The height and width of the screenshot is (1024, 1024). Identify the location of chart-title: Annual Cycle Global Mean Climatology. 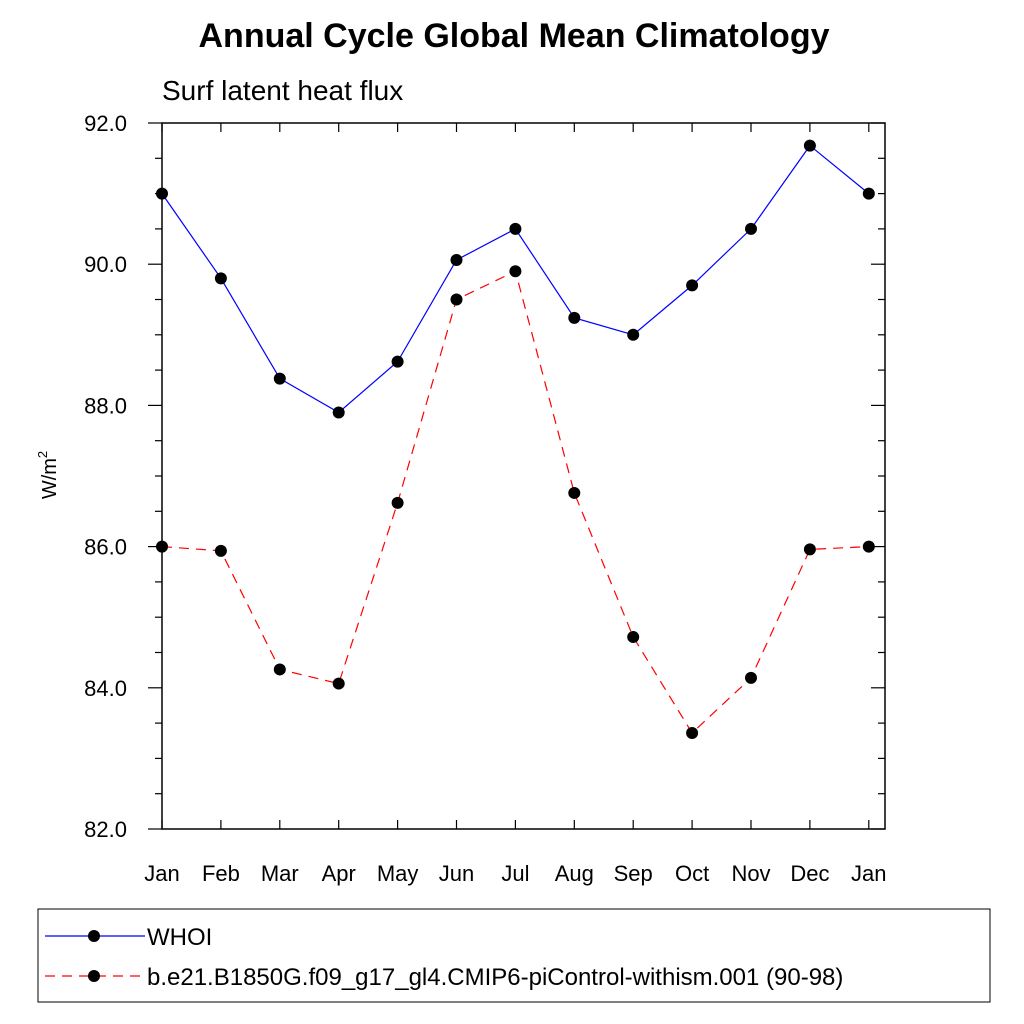
(514, 36).